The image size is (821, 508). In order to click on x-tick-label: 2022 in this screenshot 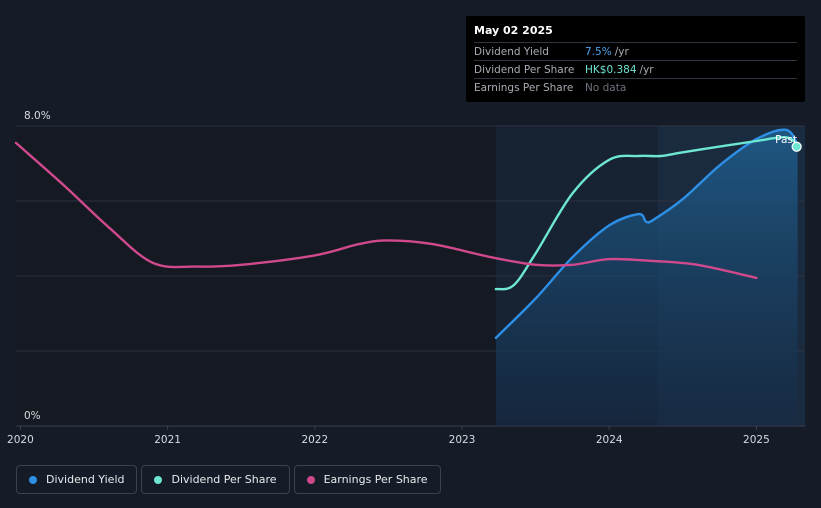, I will do `click(314, 440)`.